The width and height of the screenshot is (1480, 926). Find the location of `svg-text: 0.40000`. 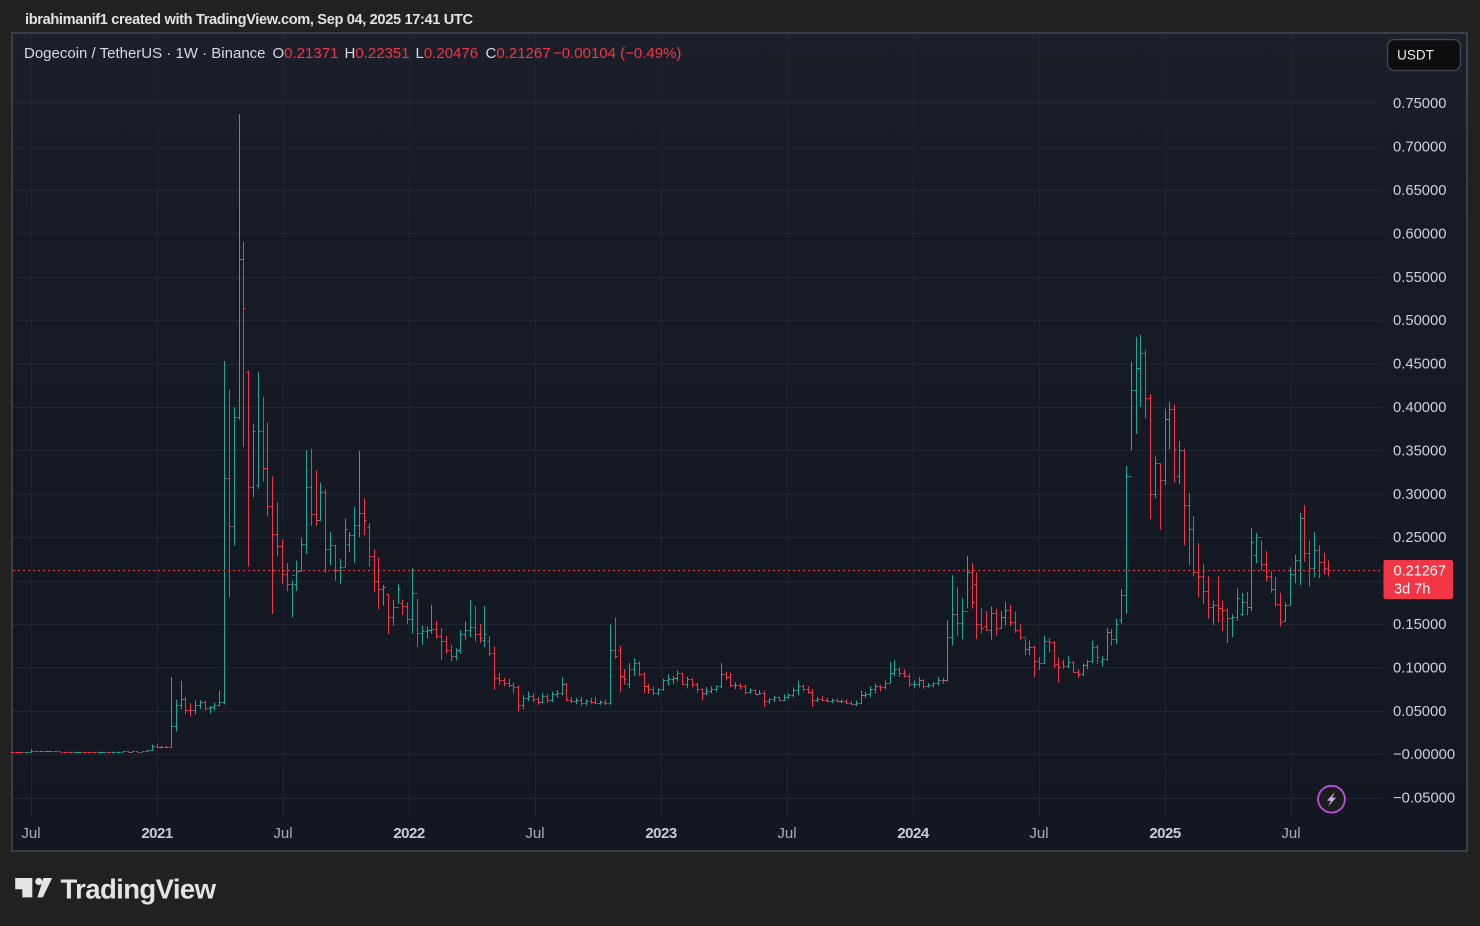

svg-text: 0.40000 is located at coordinates (1420, 408).